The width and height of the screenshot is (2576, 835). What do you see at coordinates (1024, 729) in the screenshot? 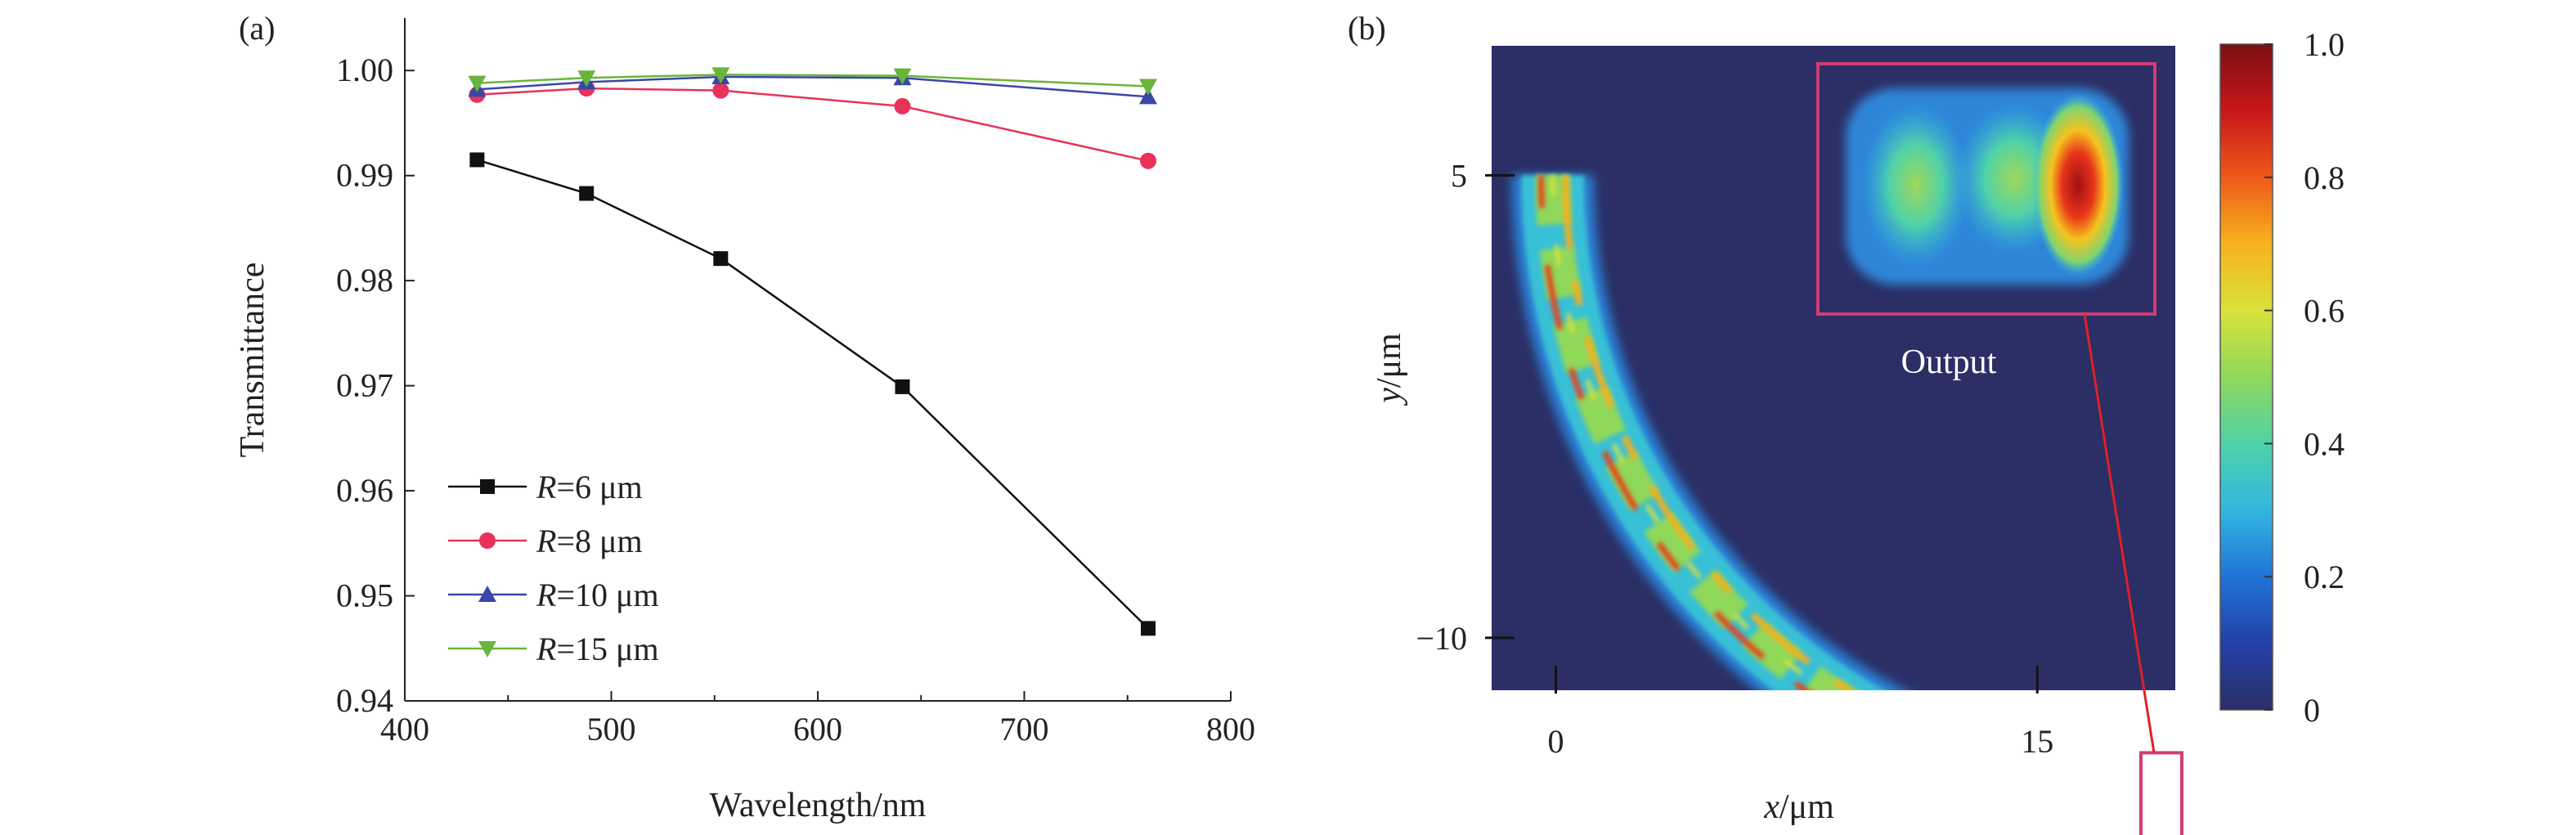
I see `x-tick-label: 700` at bounding box center [1024, 729].